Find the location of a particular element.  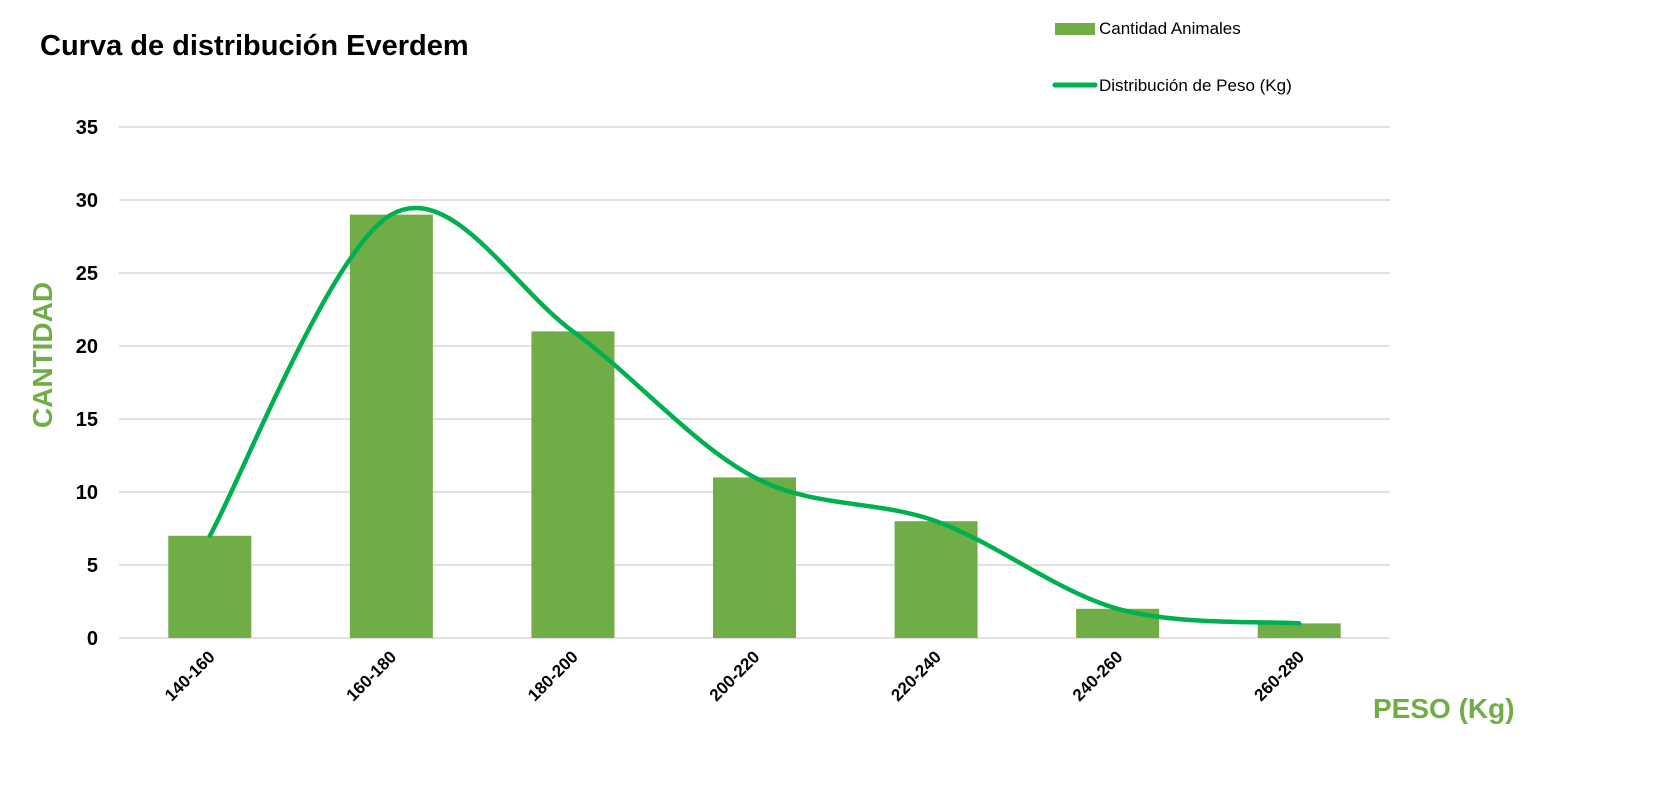

x-axis-label: PESO (Kg) is located at coordinates (1444, 708).